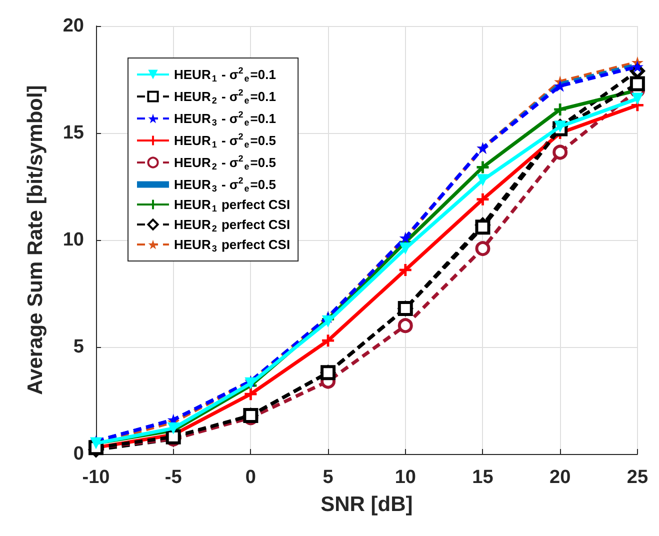  What do you see at coordinates (560, 477) in the screenshot?
I see `x-tick-label: 20` at bounding box center [560, 477].